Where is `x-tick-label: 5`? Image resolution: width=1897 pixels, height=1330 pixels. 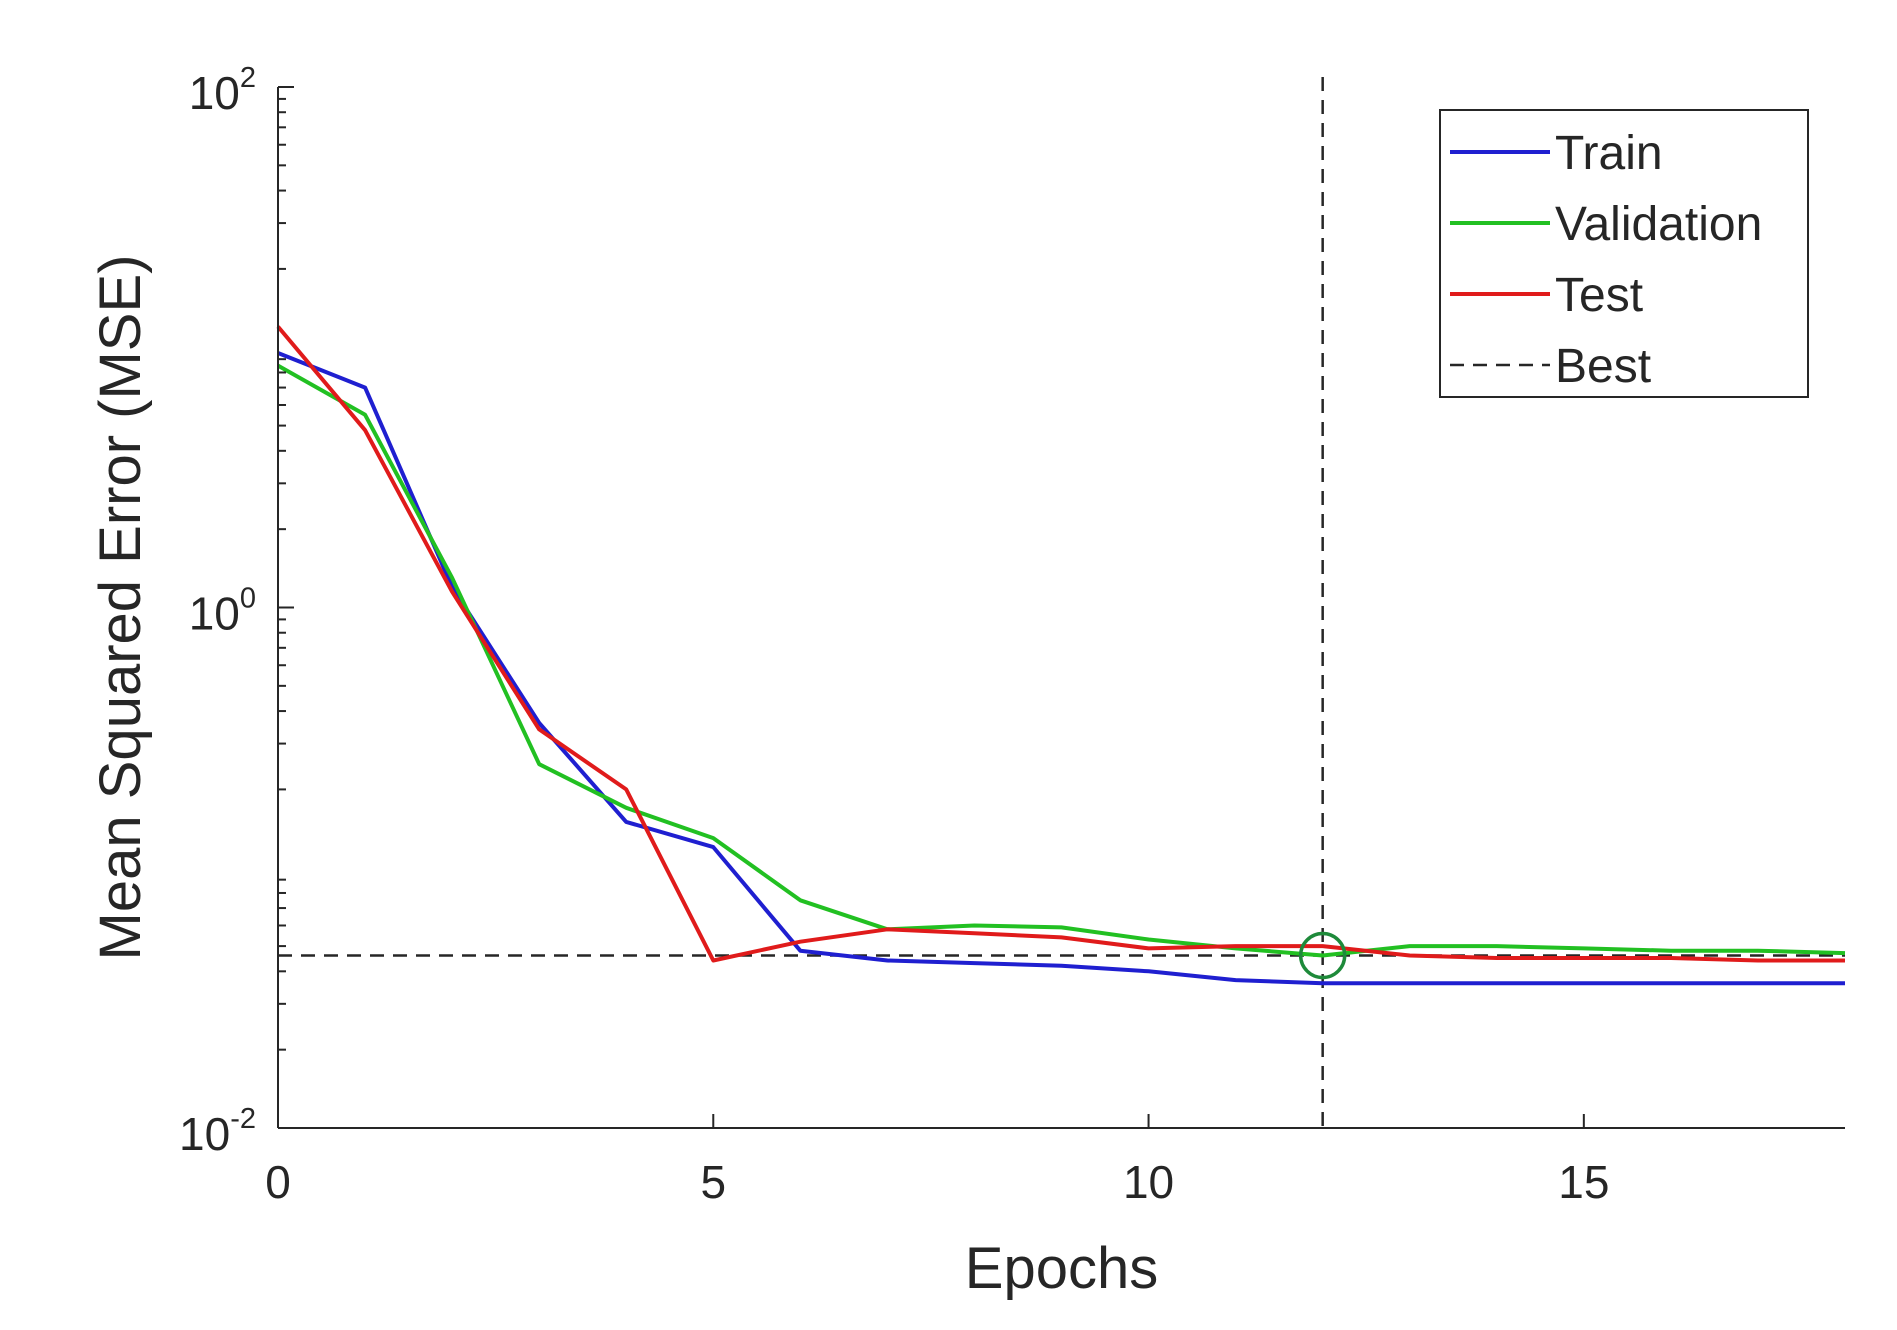
x-tick-label: 5 is located at coordinates (713, 1182).